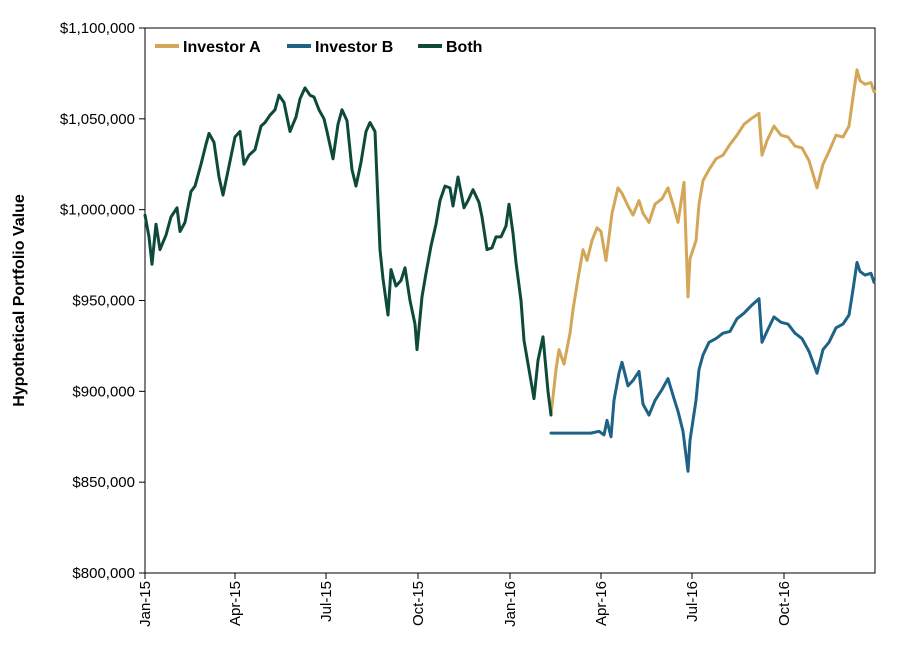  Describe the element at coordinates (464, 47) in the screenshot. I see `legend-label: Both` at that location.